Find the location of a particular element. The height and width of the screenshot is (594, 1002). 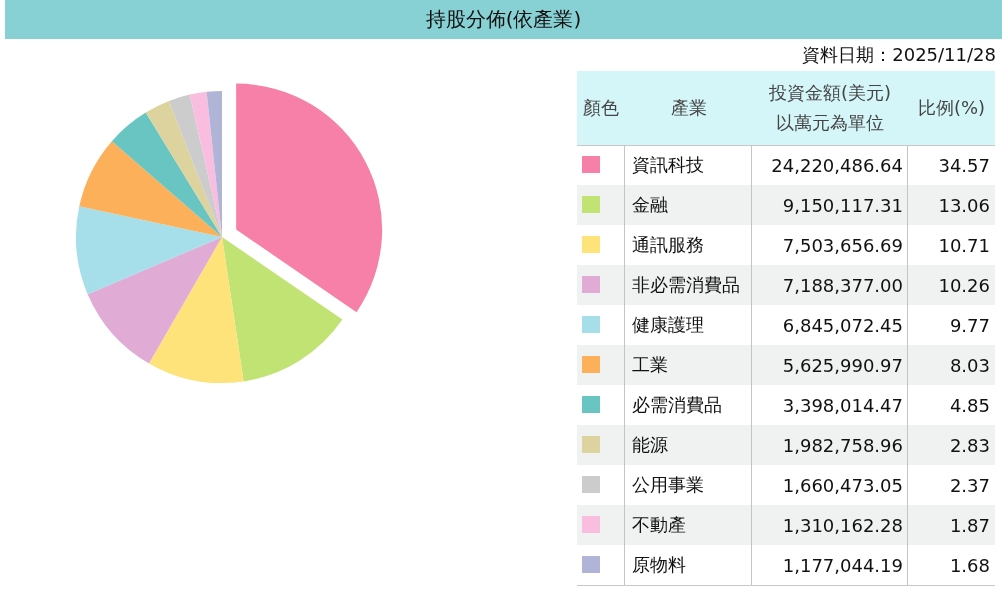

text: 1.87 is located at coordinates (969, 525).